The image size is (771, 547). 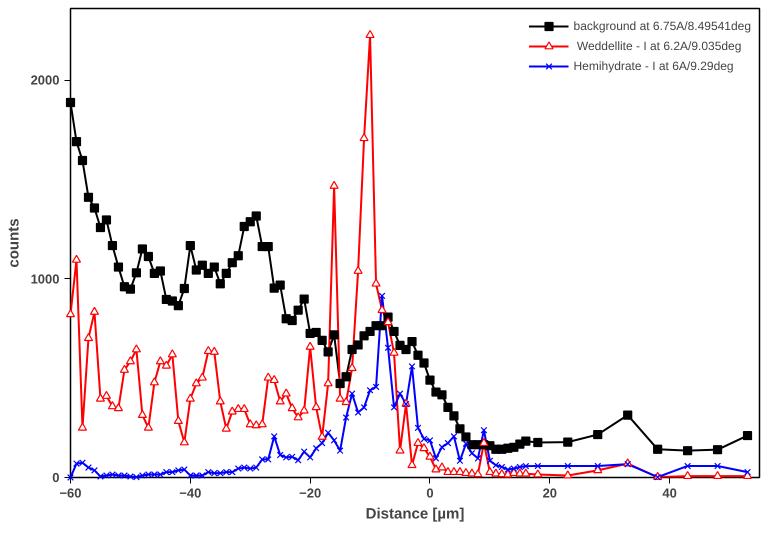 I want to click on x-tick-label: 0, so click(x=430, y=493).